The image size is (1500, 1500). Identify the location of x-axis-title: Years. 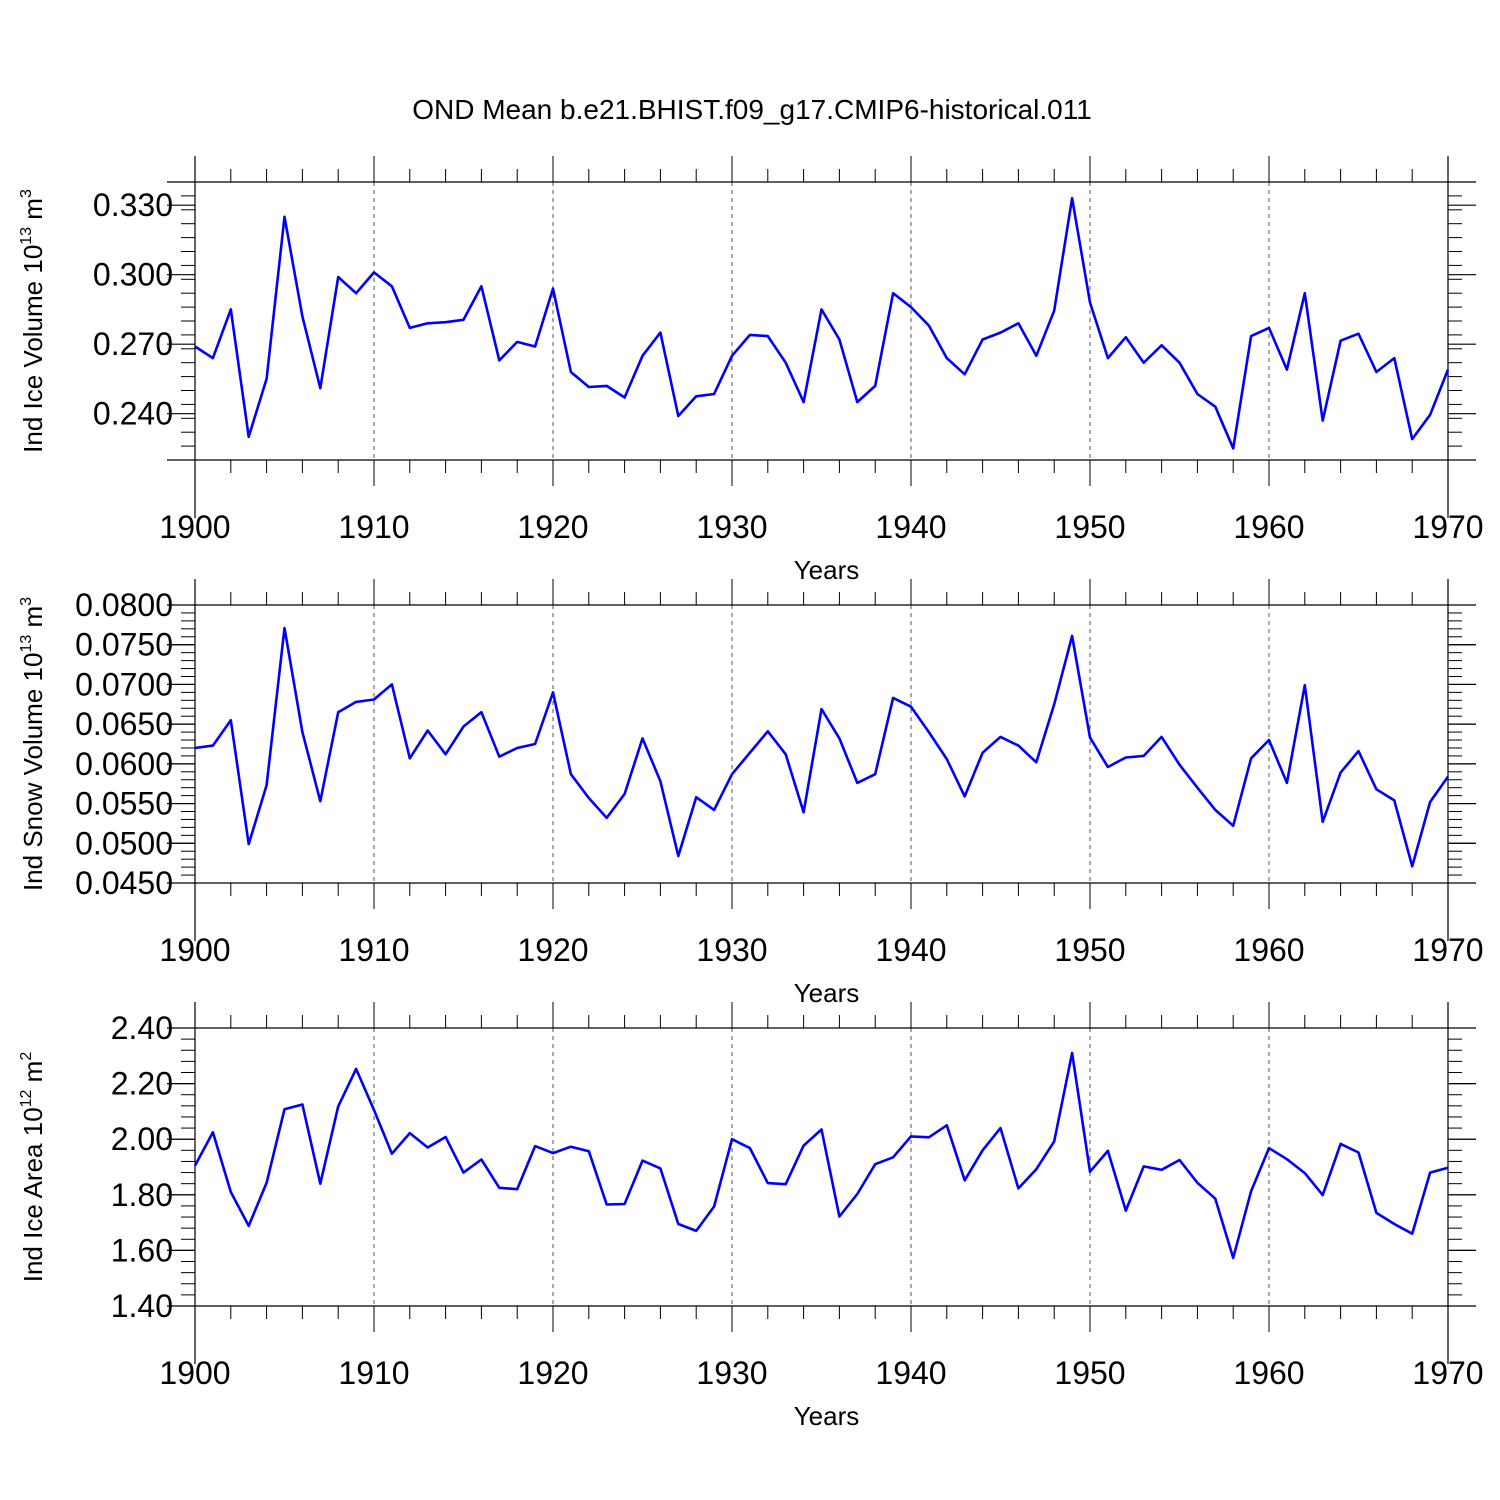
(827, 993).